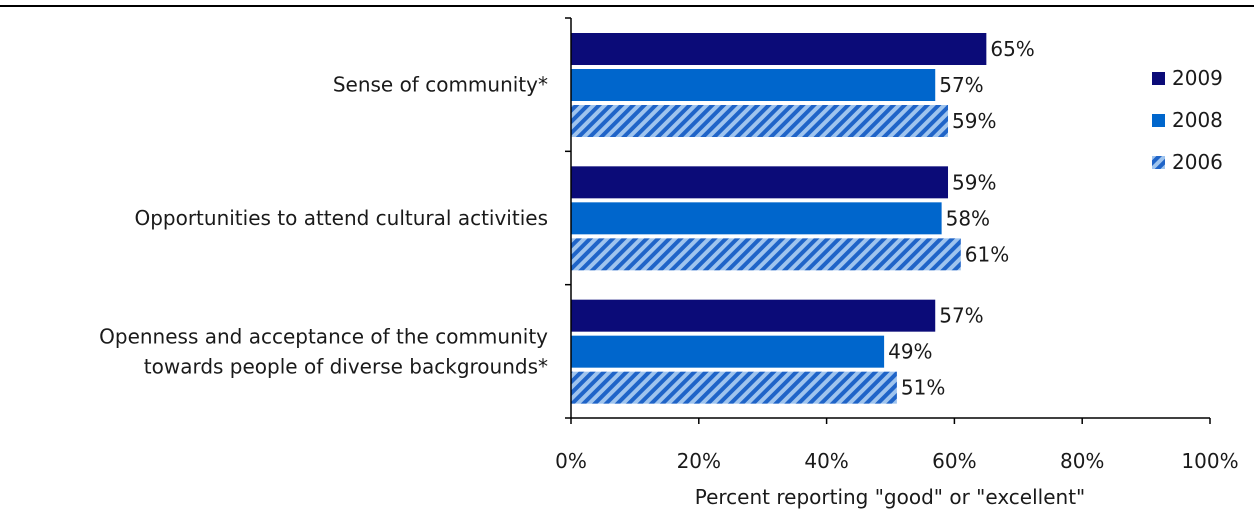  What do you see at coordinates (961, 316) in the screenshot?
I see `data-label-2009-2: 57%` at bounding box center [961, 316].